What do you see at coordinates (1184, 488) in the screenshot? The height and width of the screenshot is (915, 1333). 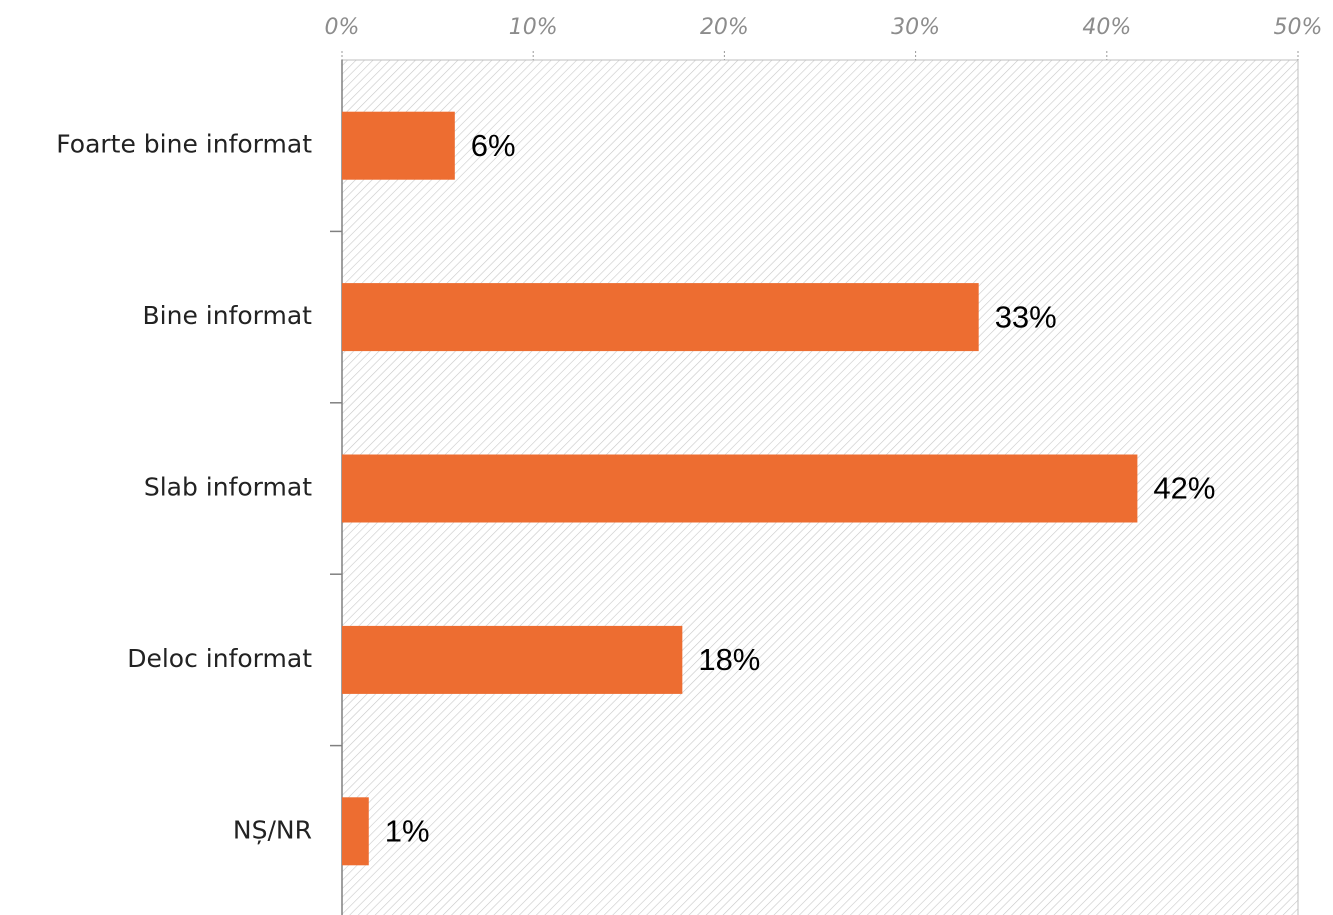 I see `value-label: 42%` at bounding box center [1184, 488].